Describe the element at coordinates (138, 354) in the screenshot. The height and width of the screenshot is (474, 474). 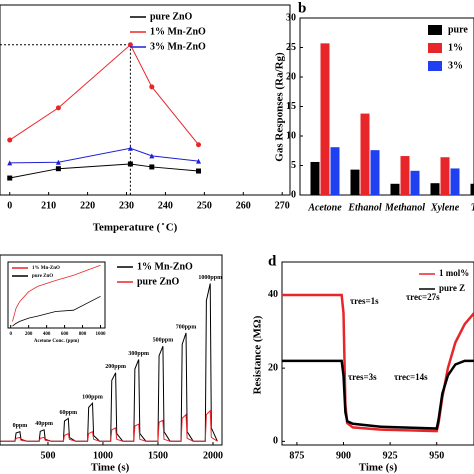
I see `annotation: 300ppm` at that location.